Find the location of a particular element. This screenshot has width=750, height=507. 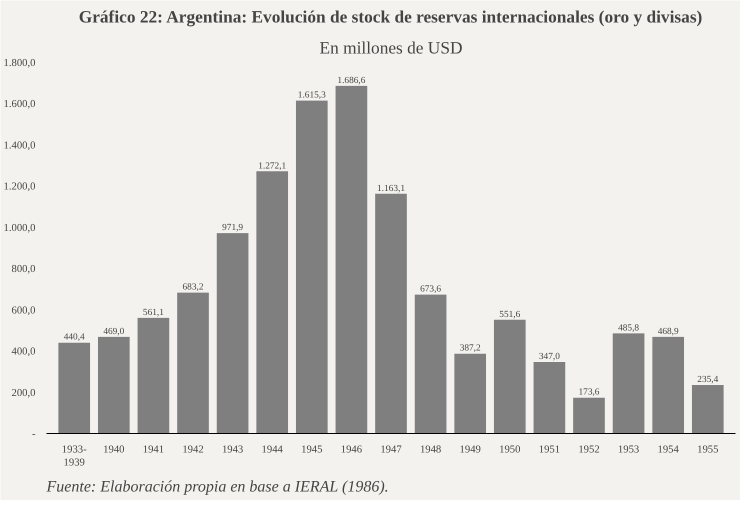

y-tick-label: 1.800,0 is located at coordinates (20, 63).